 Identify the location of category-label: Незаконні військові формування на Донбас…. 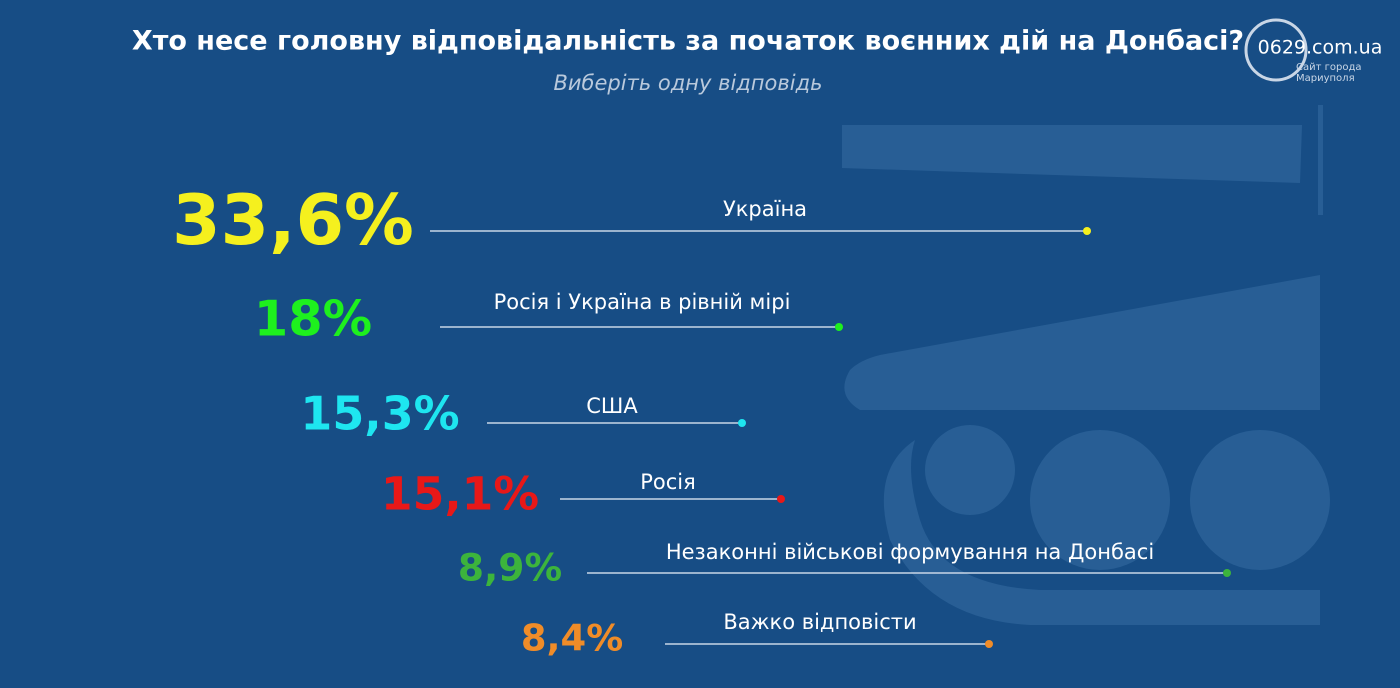
(910, 552).